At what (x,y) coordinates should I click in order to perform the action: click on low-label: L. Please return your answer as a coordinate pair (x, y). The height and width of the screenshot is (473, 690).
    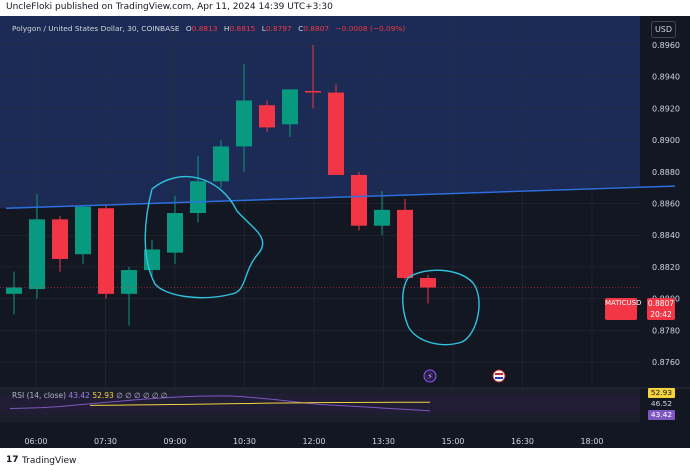
    Looking at the image, I should click on (263, 28).